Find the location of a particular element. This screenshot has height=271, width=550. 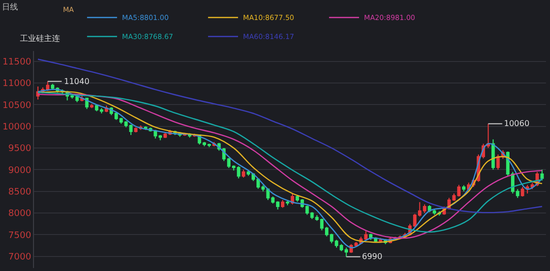

annotation: 6990 is located at coordinates (372, 256).